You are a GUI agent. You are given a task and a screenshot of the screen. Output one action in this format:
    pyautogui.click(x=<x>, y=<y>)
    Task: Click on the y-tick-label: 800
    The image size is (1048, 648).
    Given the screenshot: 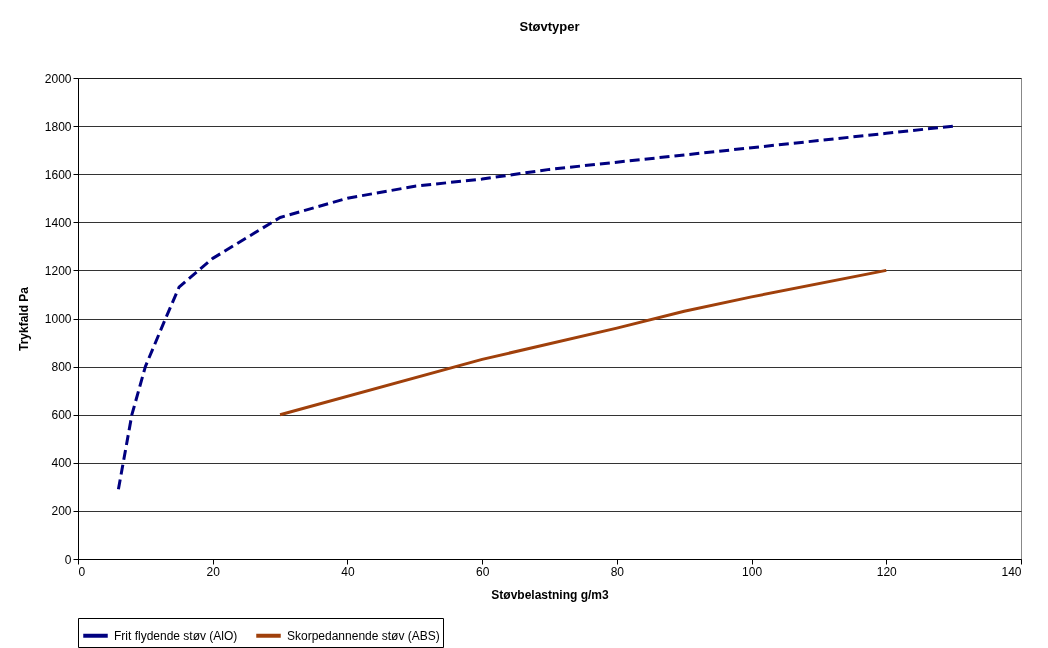 What is the action you would take?
    pyautogui.click(x=61, y=367)
    